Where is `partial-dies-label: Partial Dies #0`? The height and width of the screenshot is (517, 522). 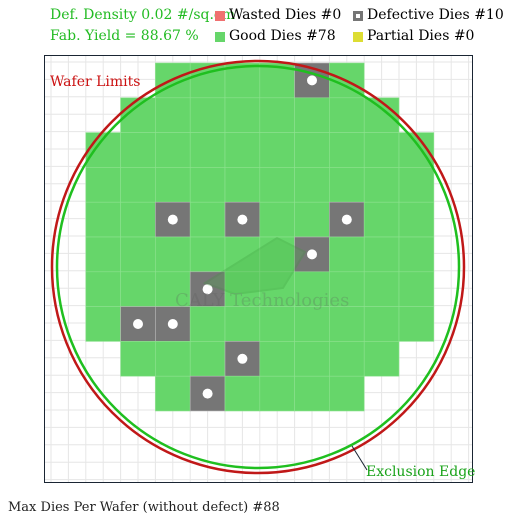
partial-dies-label: Partial Dies #0 is located at coordinates (421, 36).